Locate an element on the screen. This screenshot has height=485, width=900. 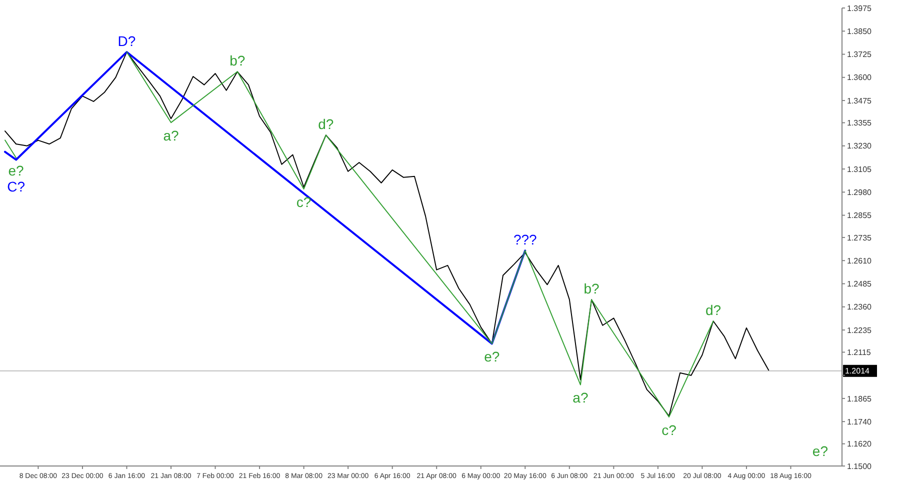
y-tick-label: 1.3725 is located at coordinates (859, 55).